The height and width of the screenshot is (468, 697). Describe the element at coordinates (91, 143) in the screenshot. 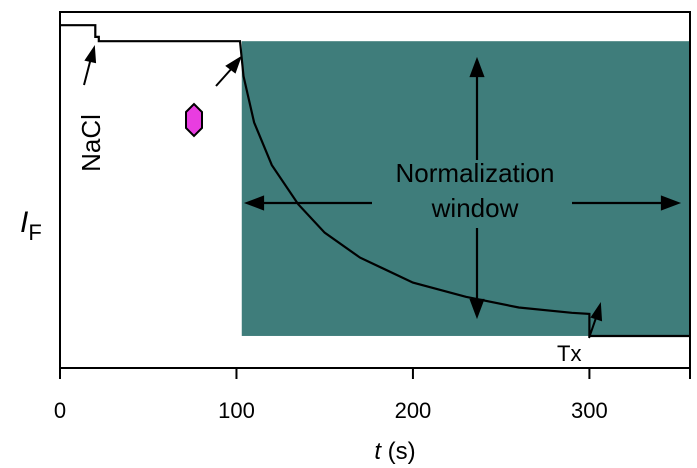

I see `nacl-label: NaCl` at that location.